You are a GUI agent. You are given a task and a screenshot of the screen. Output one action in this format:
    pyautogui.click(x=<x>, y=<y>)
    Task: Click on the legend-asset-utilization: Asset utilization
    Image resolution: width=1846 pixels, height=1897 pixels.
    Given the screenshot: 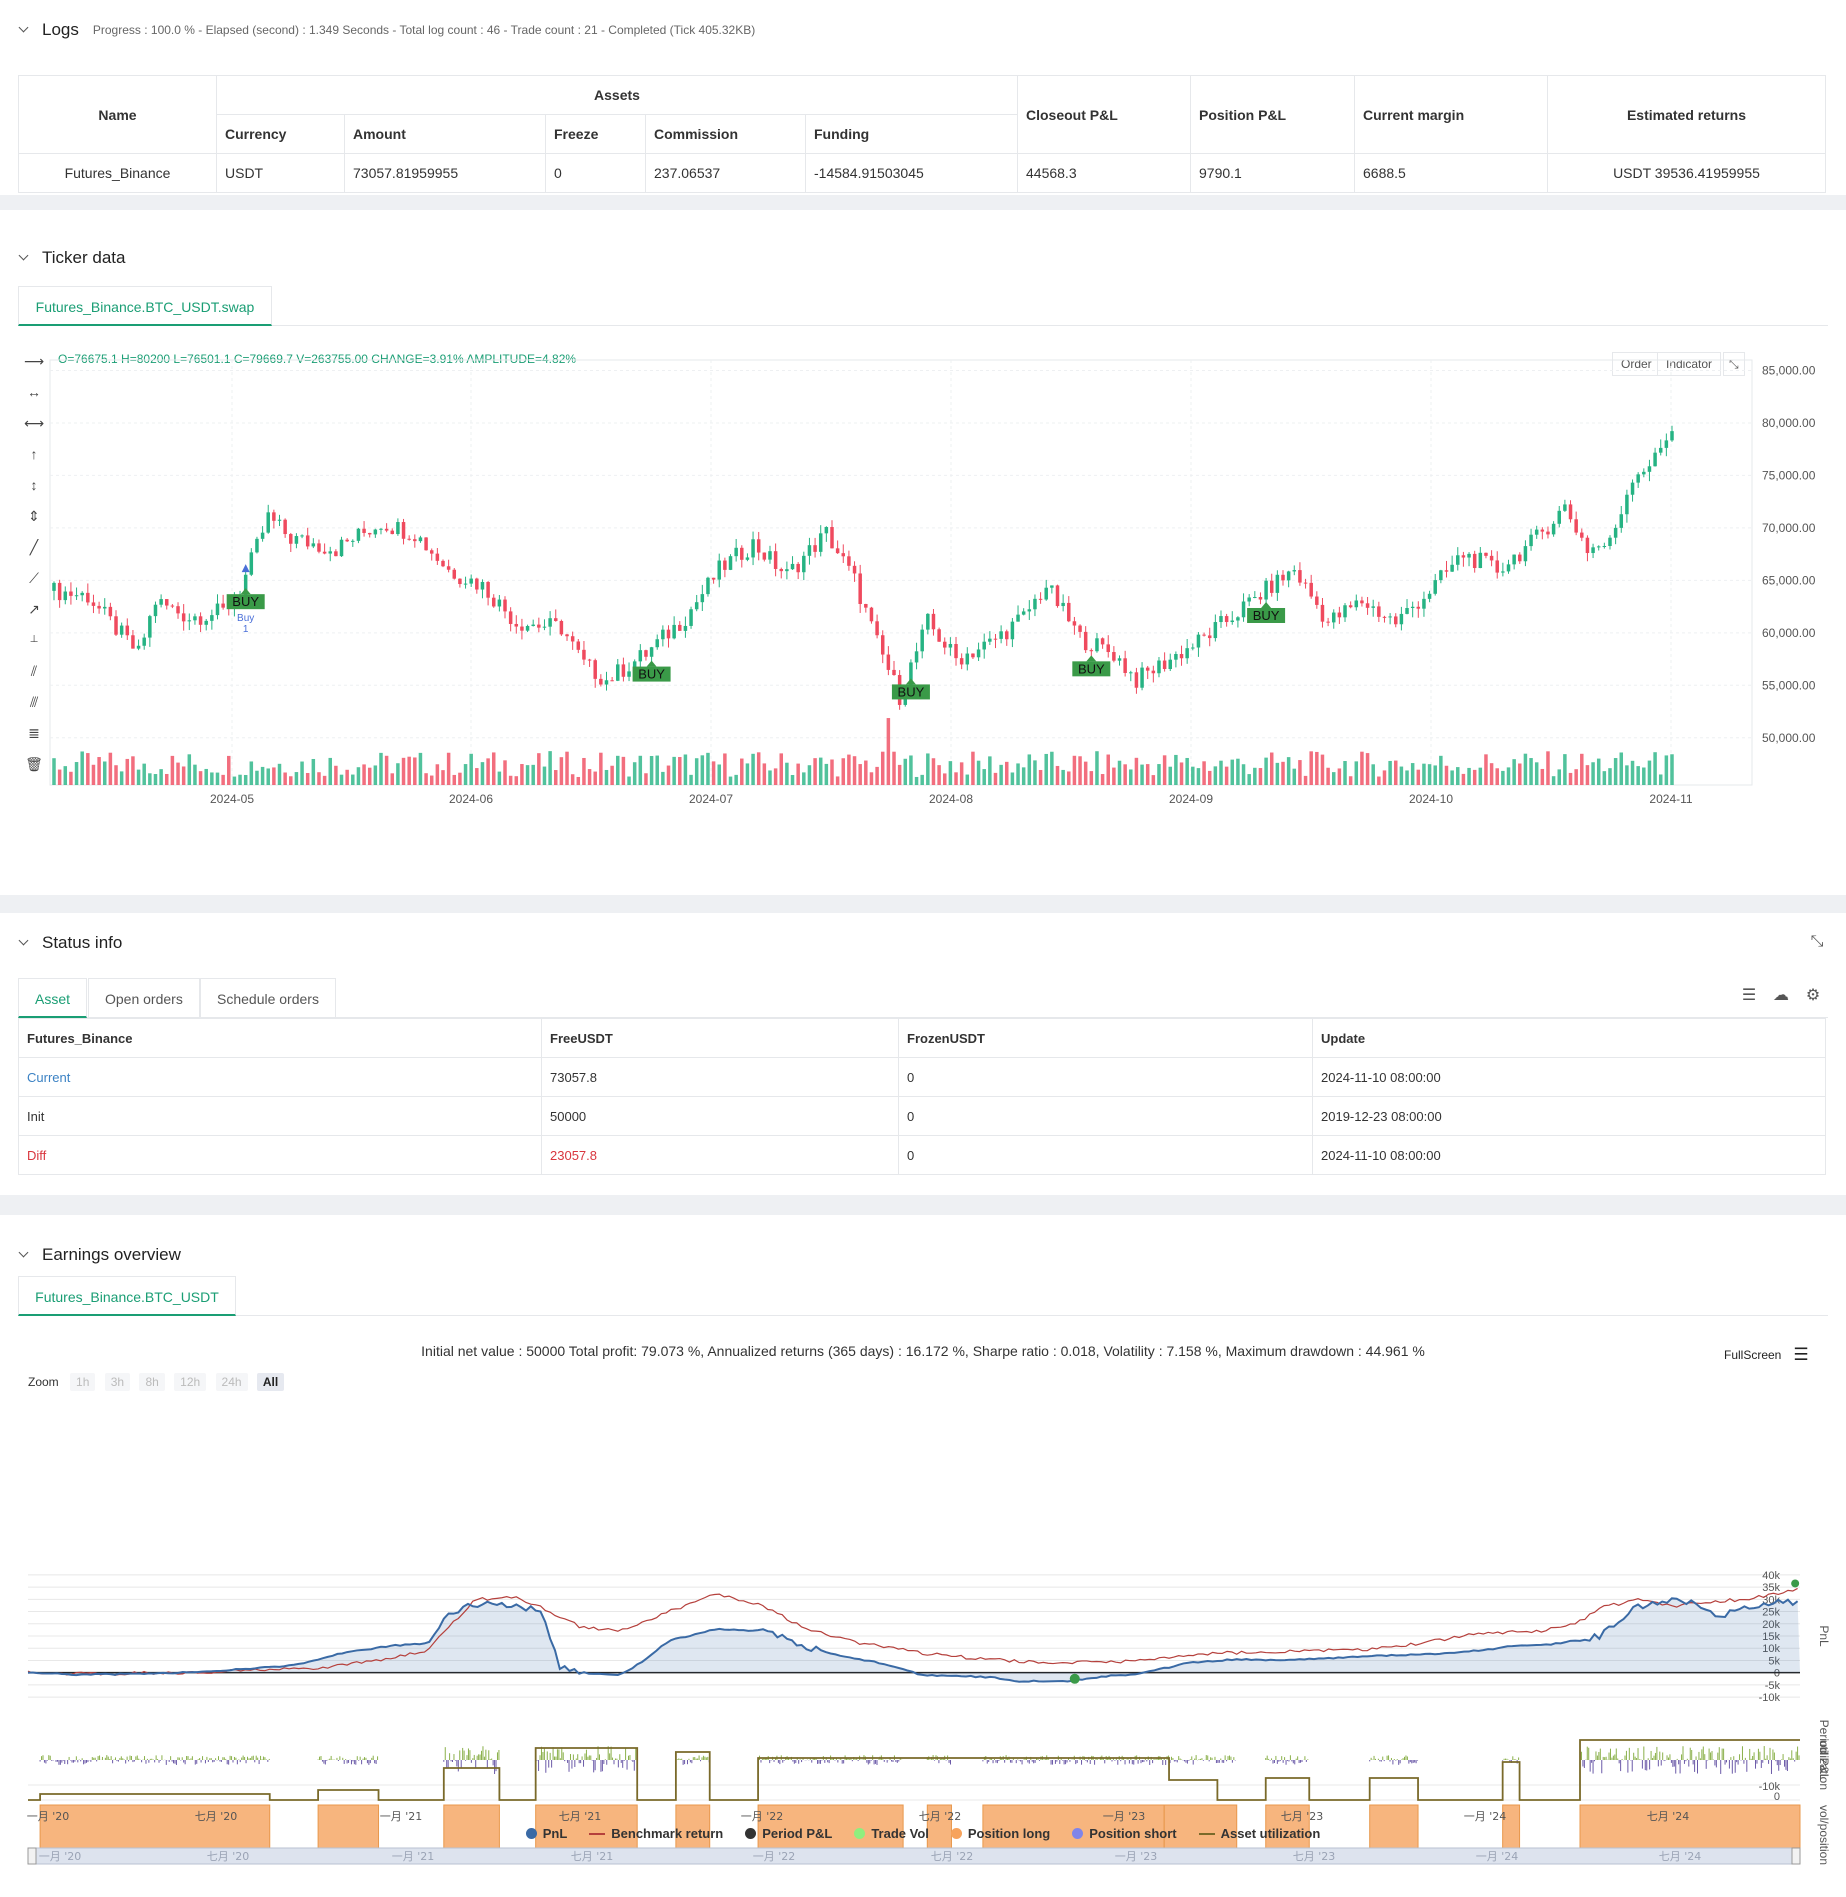 What is the action you would take?
    pyautogui.click(x=1259, y=1833)
    